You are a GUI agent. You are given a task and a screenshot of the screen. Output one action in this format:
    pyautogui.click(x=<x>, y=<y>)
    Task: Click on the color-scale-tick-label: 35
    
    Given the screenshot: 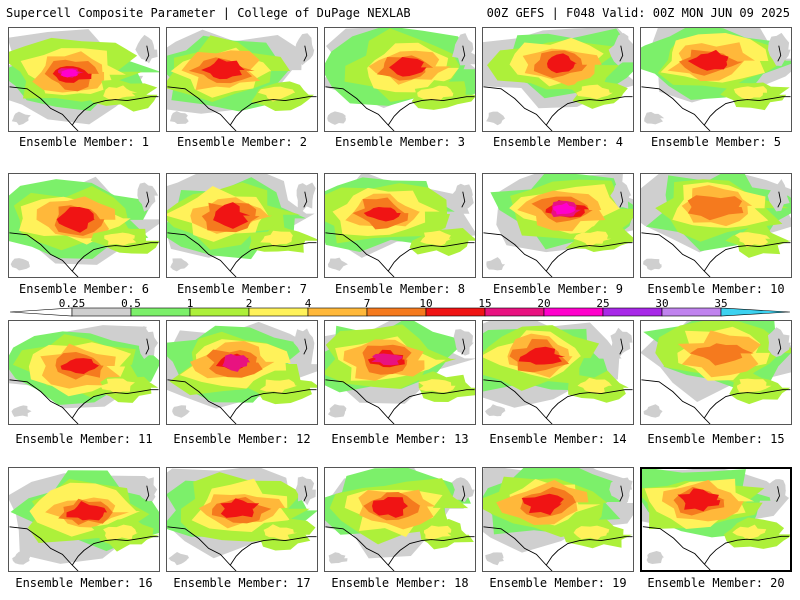 What is the action you would take?
    pyautogui.click(x=721, y=303)
    